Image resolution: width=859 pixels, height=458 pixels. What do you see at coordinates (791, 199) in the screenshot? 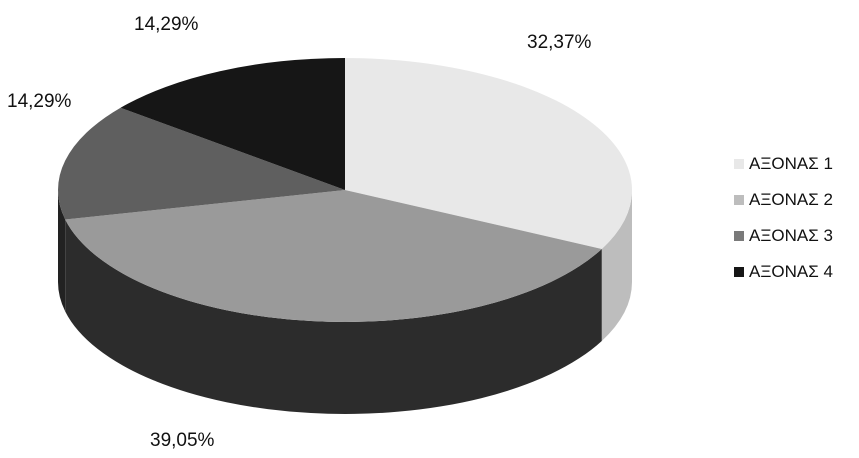
I see `legend-label: ΑΞΟΝΑΣ 2` at bounding box center [791, 199].